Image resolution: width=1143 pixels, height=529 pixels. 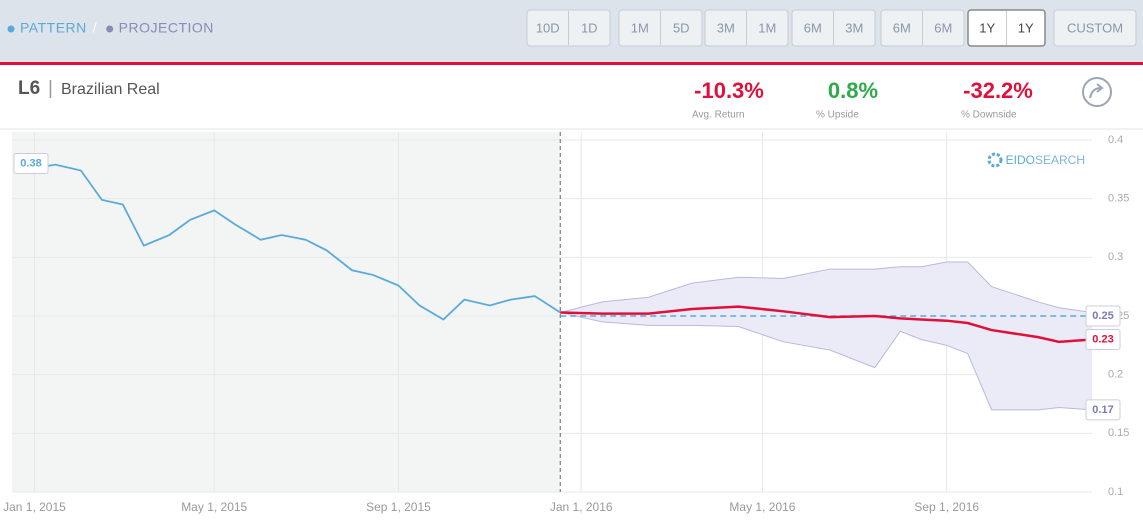 I want to click on stat-label: % Upside, so click(x=837, y=115).